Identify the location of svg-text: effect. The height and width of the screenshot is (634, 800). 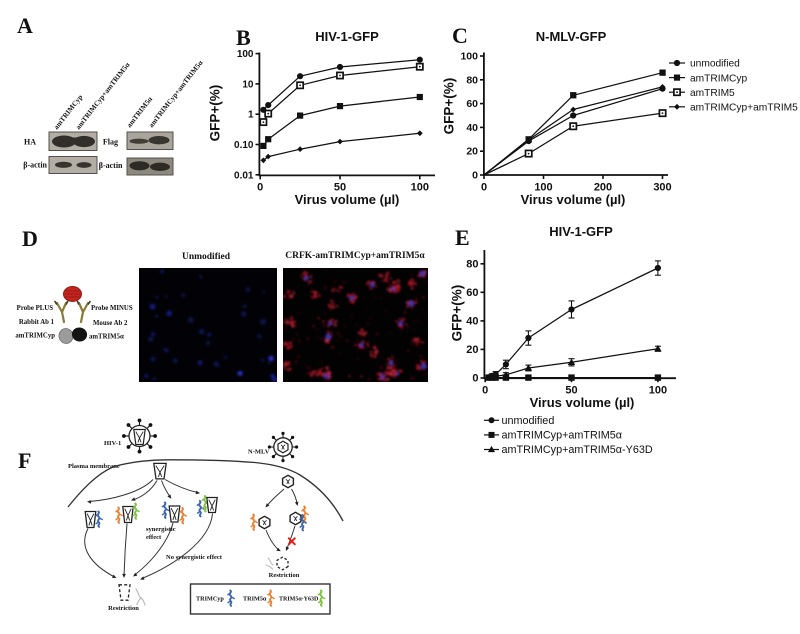
(154, 537).